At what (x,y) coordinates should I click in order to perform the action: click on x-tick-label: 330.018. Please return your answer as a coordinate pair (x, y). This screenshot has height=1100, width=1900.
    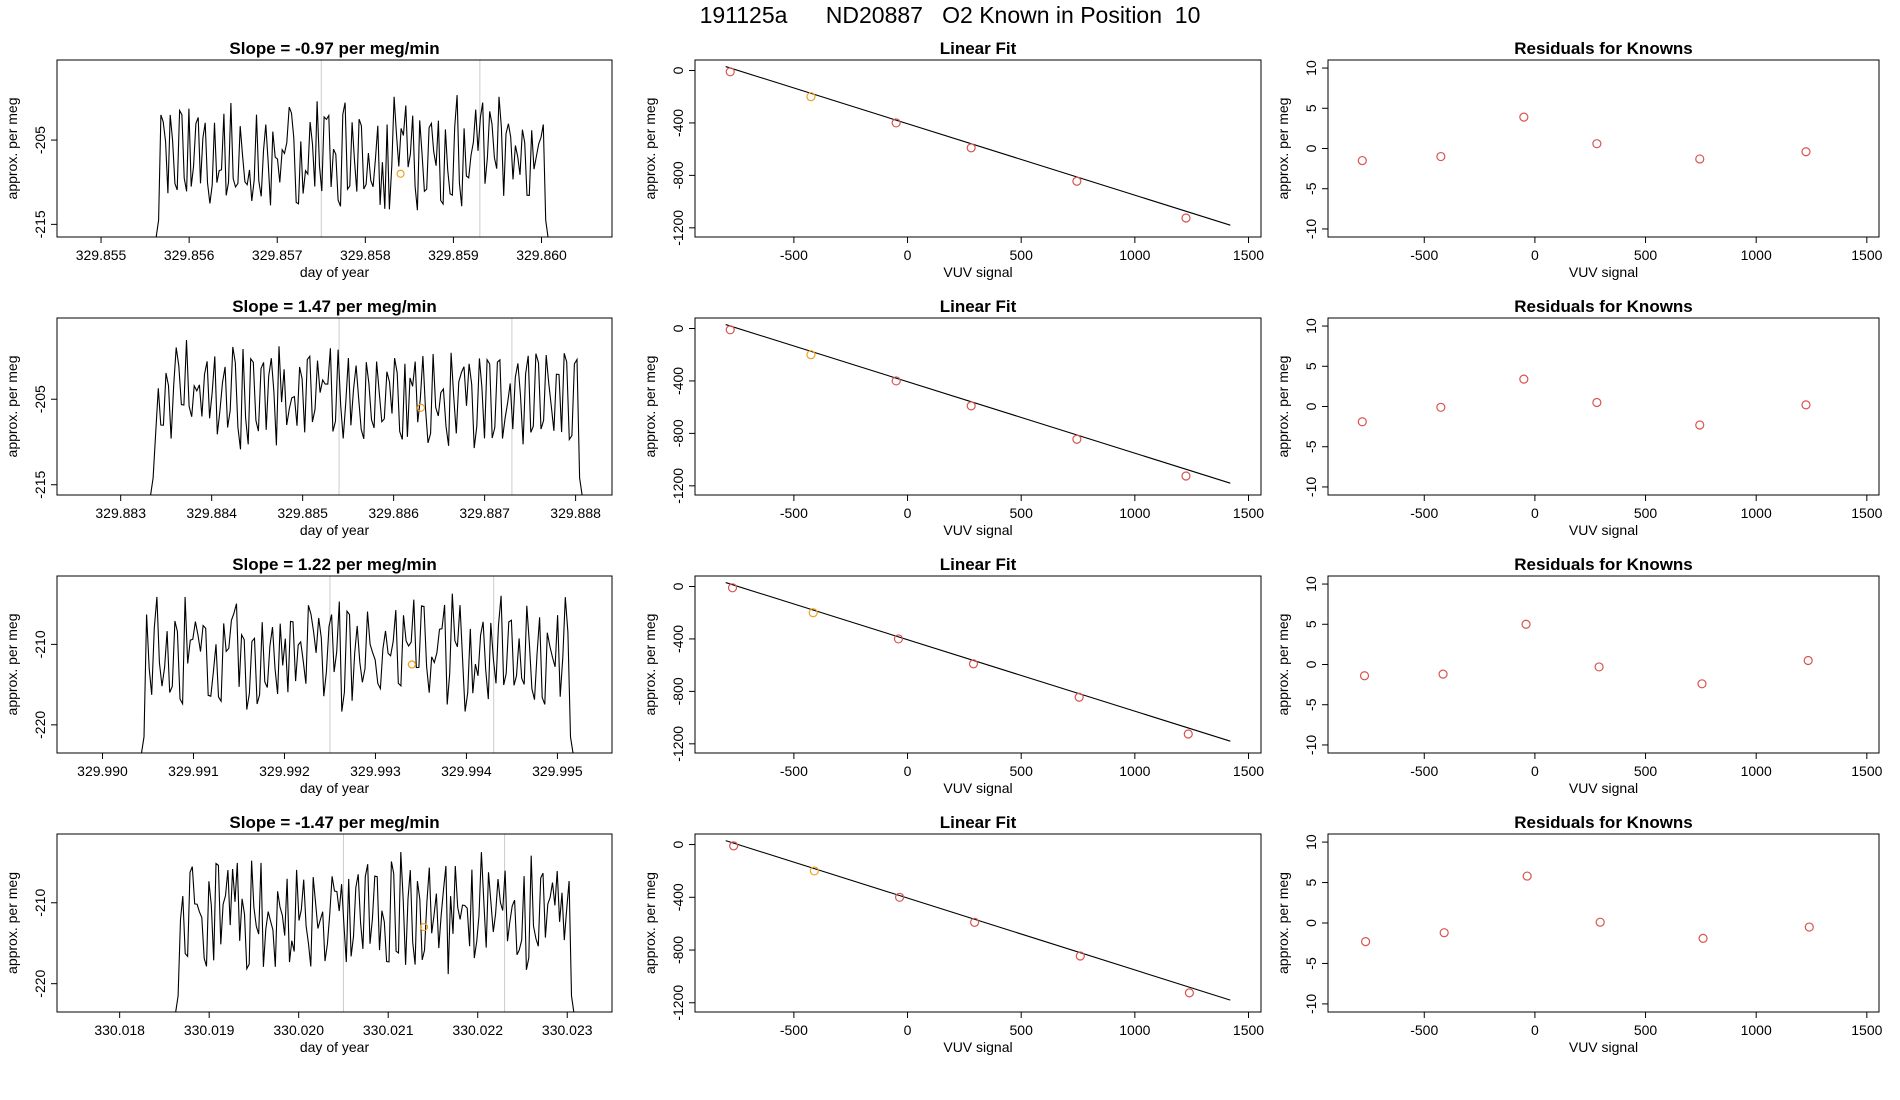
    Looking at the image, I should click on (119, 1030).